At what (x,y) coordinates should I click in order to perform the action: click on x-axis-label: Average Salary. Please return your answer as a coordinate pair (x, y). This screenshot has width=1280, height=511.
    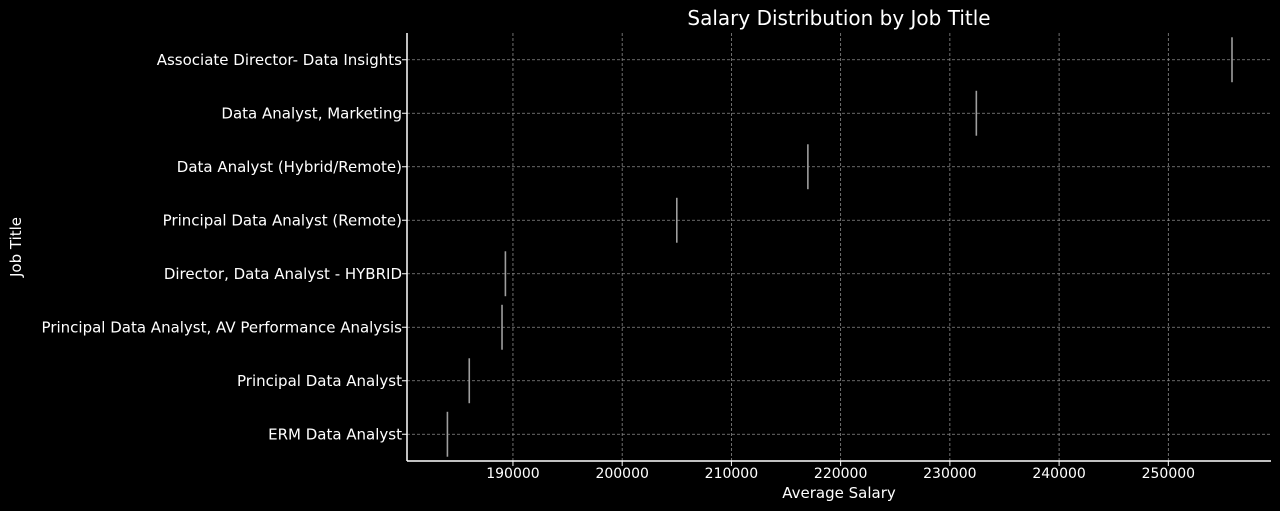
    Looking at the image, I should click on (839, 493).